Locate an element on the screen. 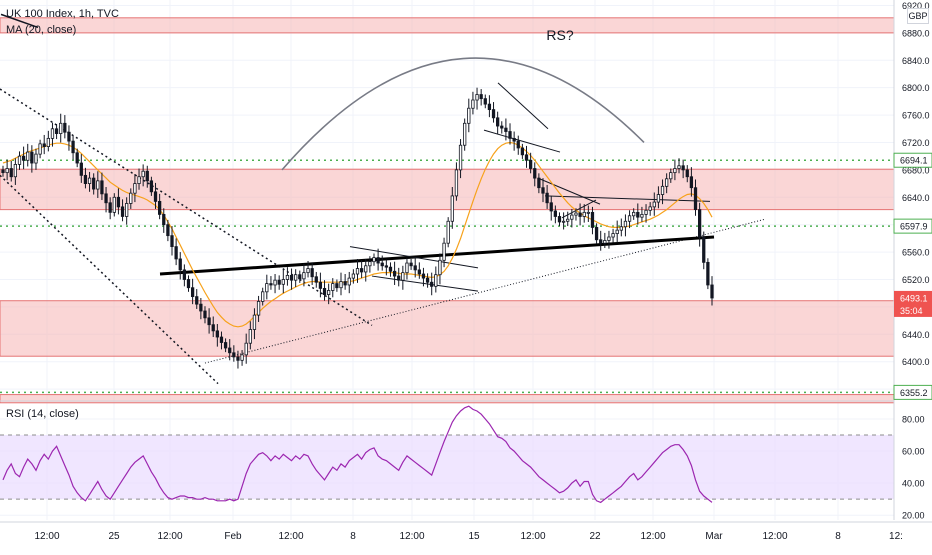  price-tick-label: 6720.0 is located at coordinates (916, 143).